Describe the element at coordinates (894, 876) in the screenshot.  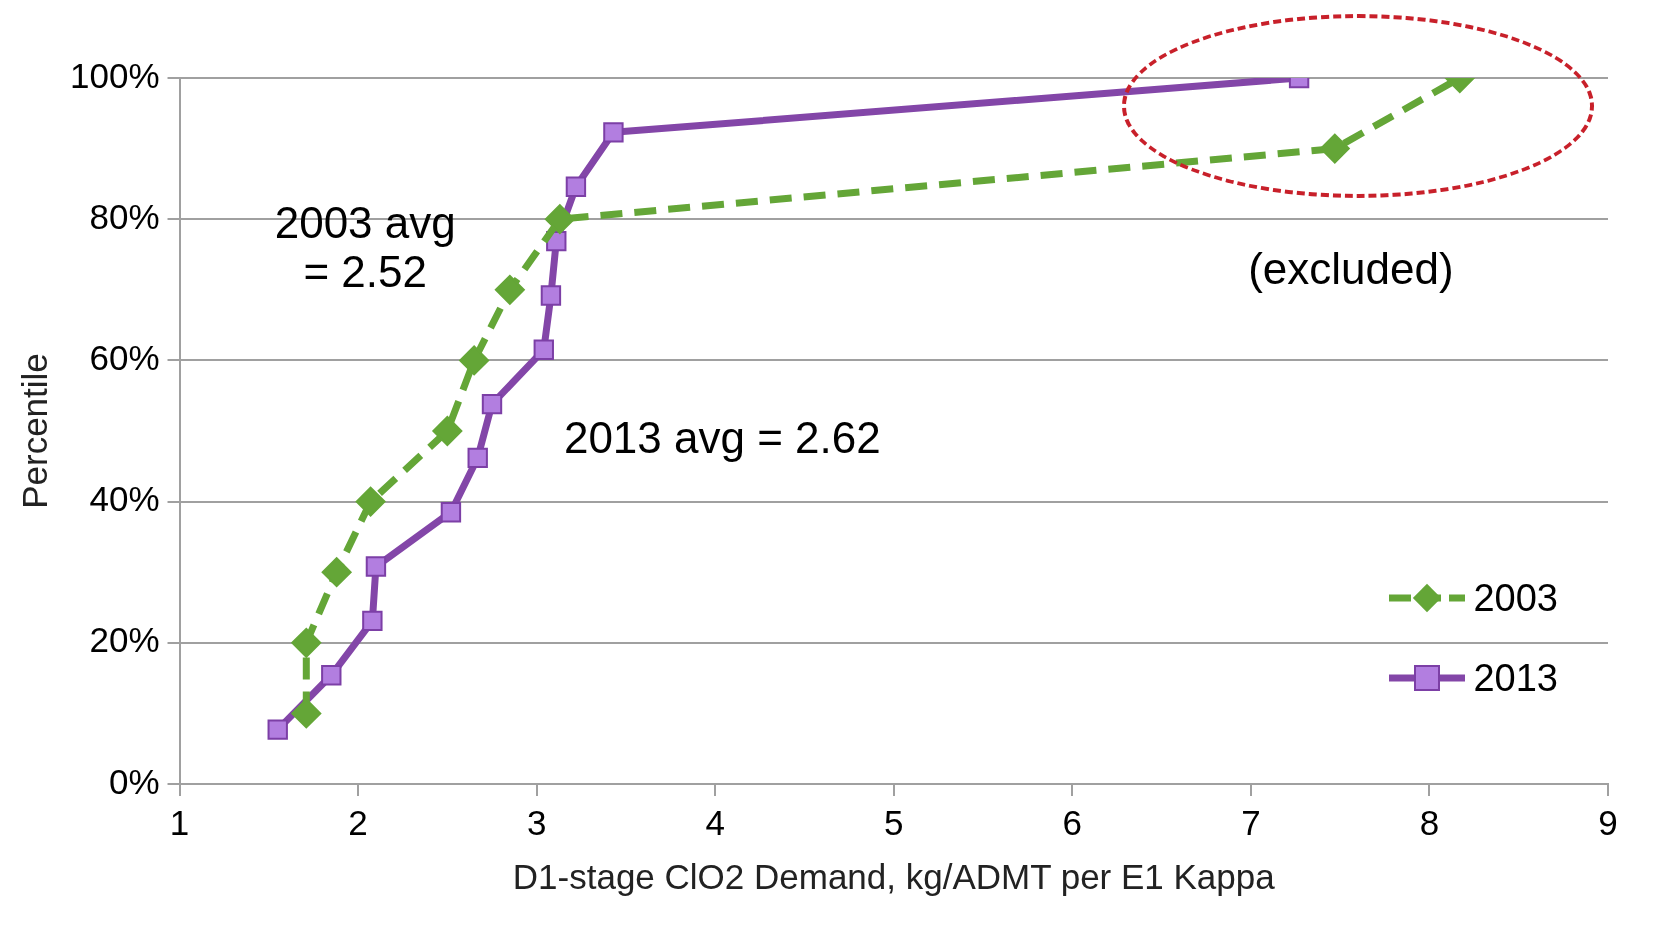
I see `x-axis-title: D1-stage ClO2 Demand, kg/ADMT per E1 Kappa` at that location.